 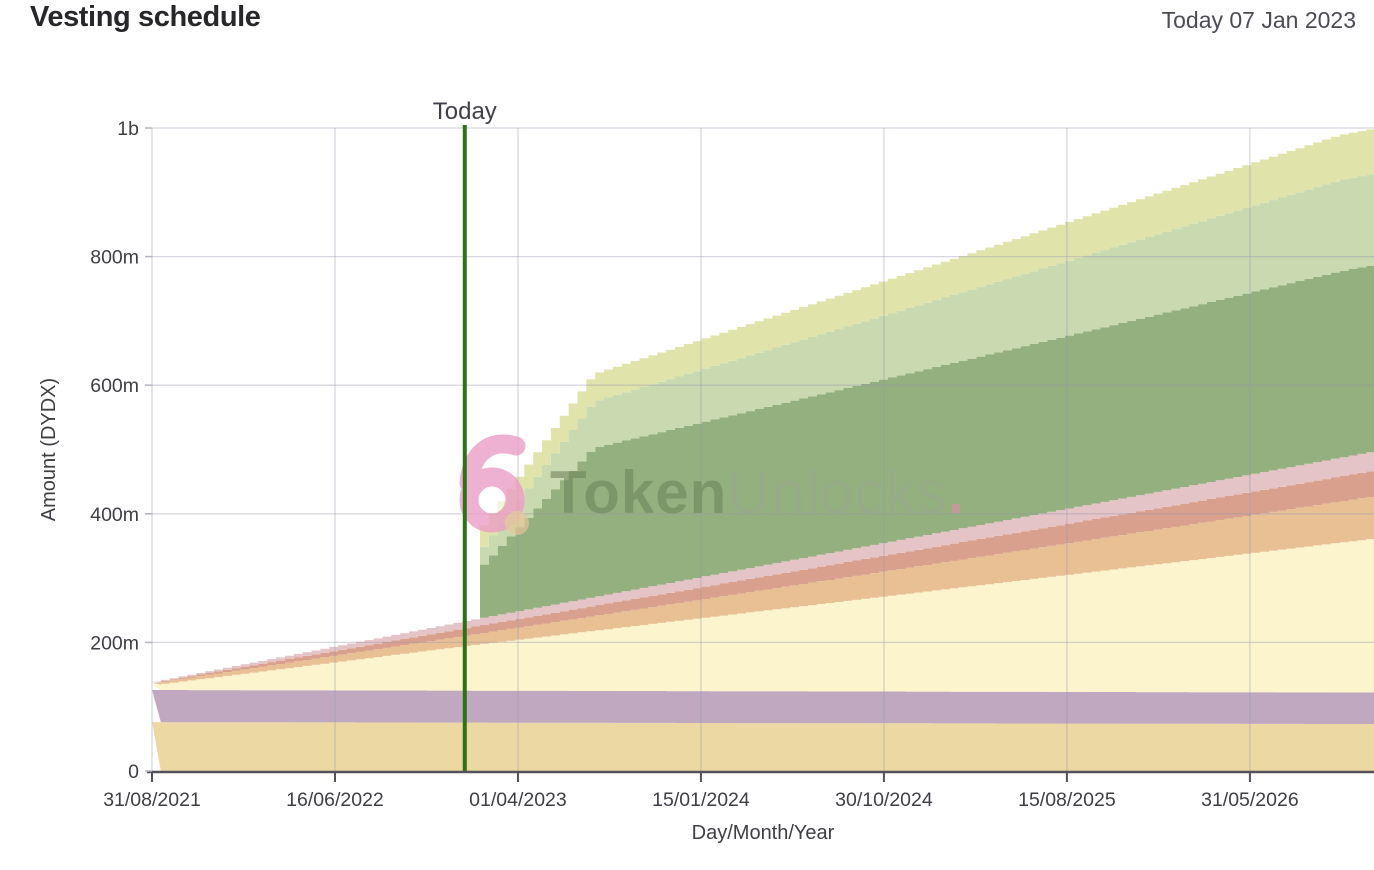 I want to click on y-tick-label: 600m, so click(x=114, y=386).